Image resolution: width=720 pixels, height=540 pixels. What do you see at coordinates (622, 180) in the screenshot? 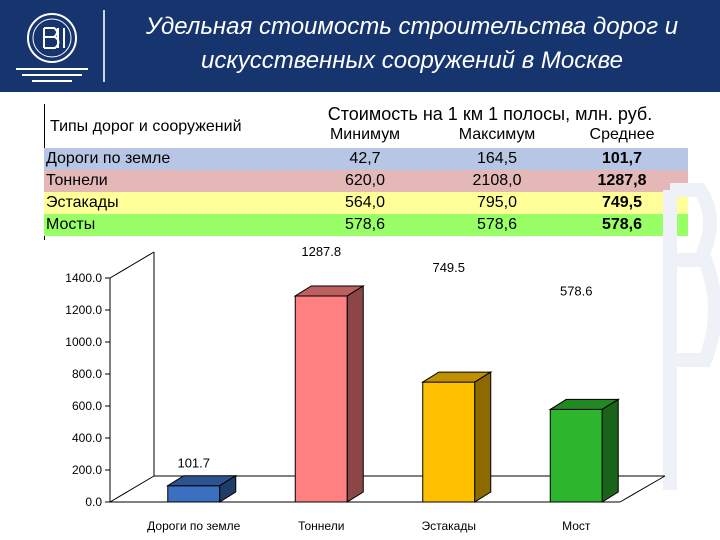
I see `row-avg: 1287,8` at bounding box center [622, 180].